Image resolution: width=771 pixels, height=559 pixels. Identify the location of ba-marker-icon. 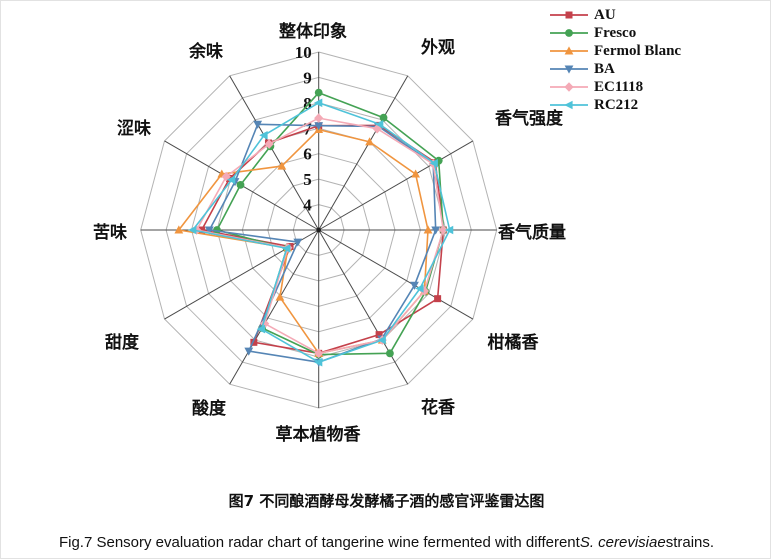
(569, 69).